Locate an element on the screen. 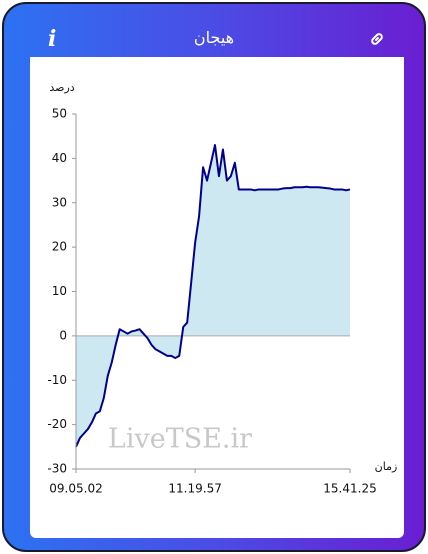 Image resolution: width=428 pixels, height=554 pixels. x-tick-label: 09.05.02 is located at coordinates (75, 489).